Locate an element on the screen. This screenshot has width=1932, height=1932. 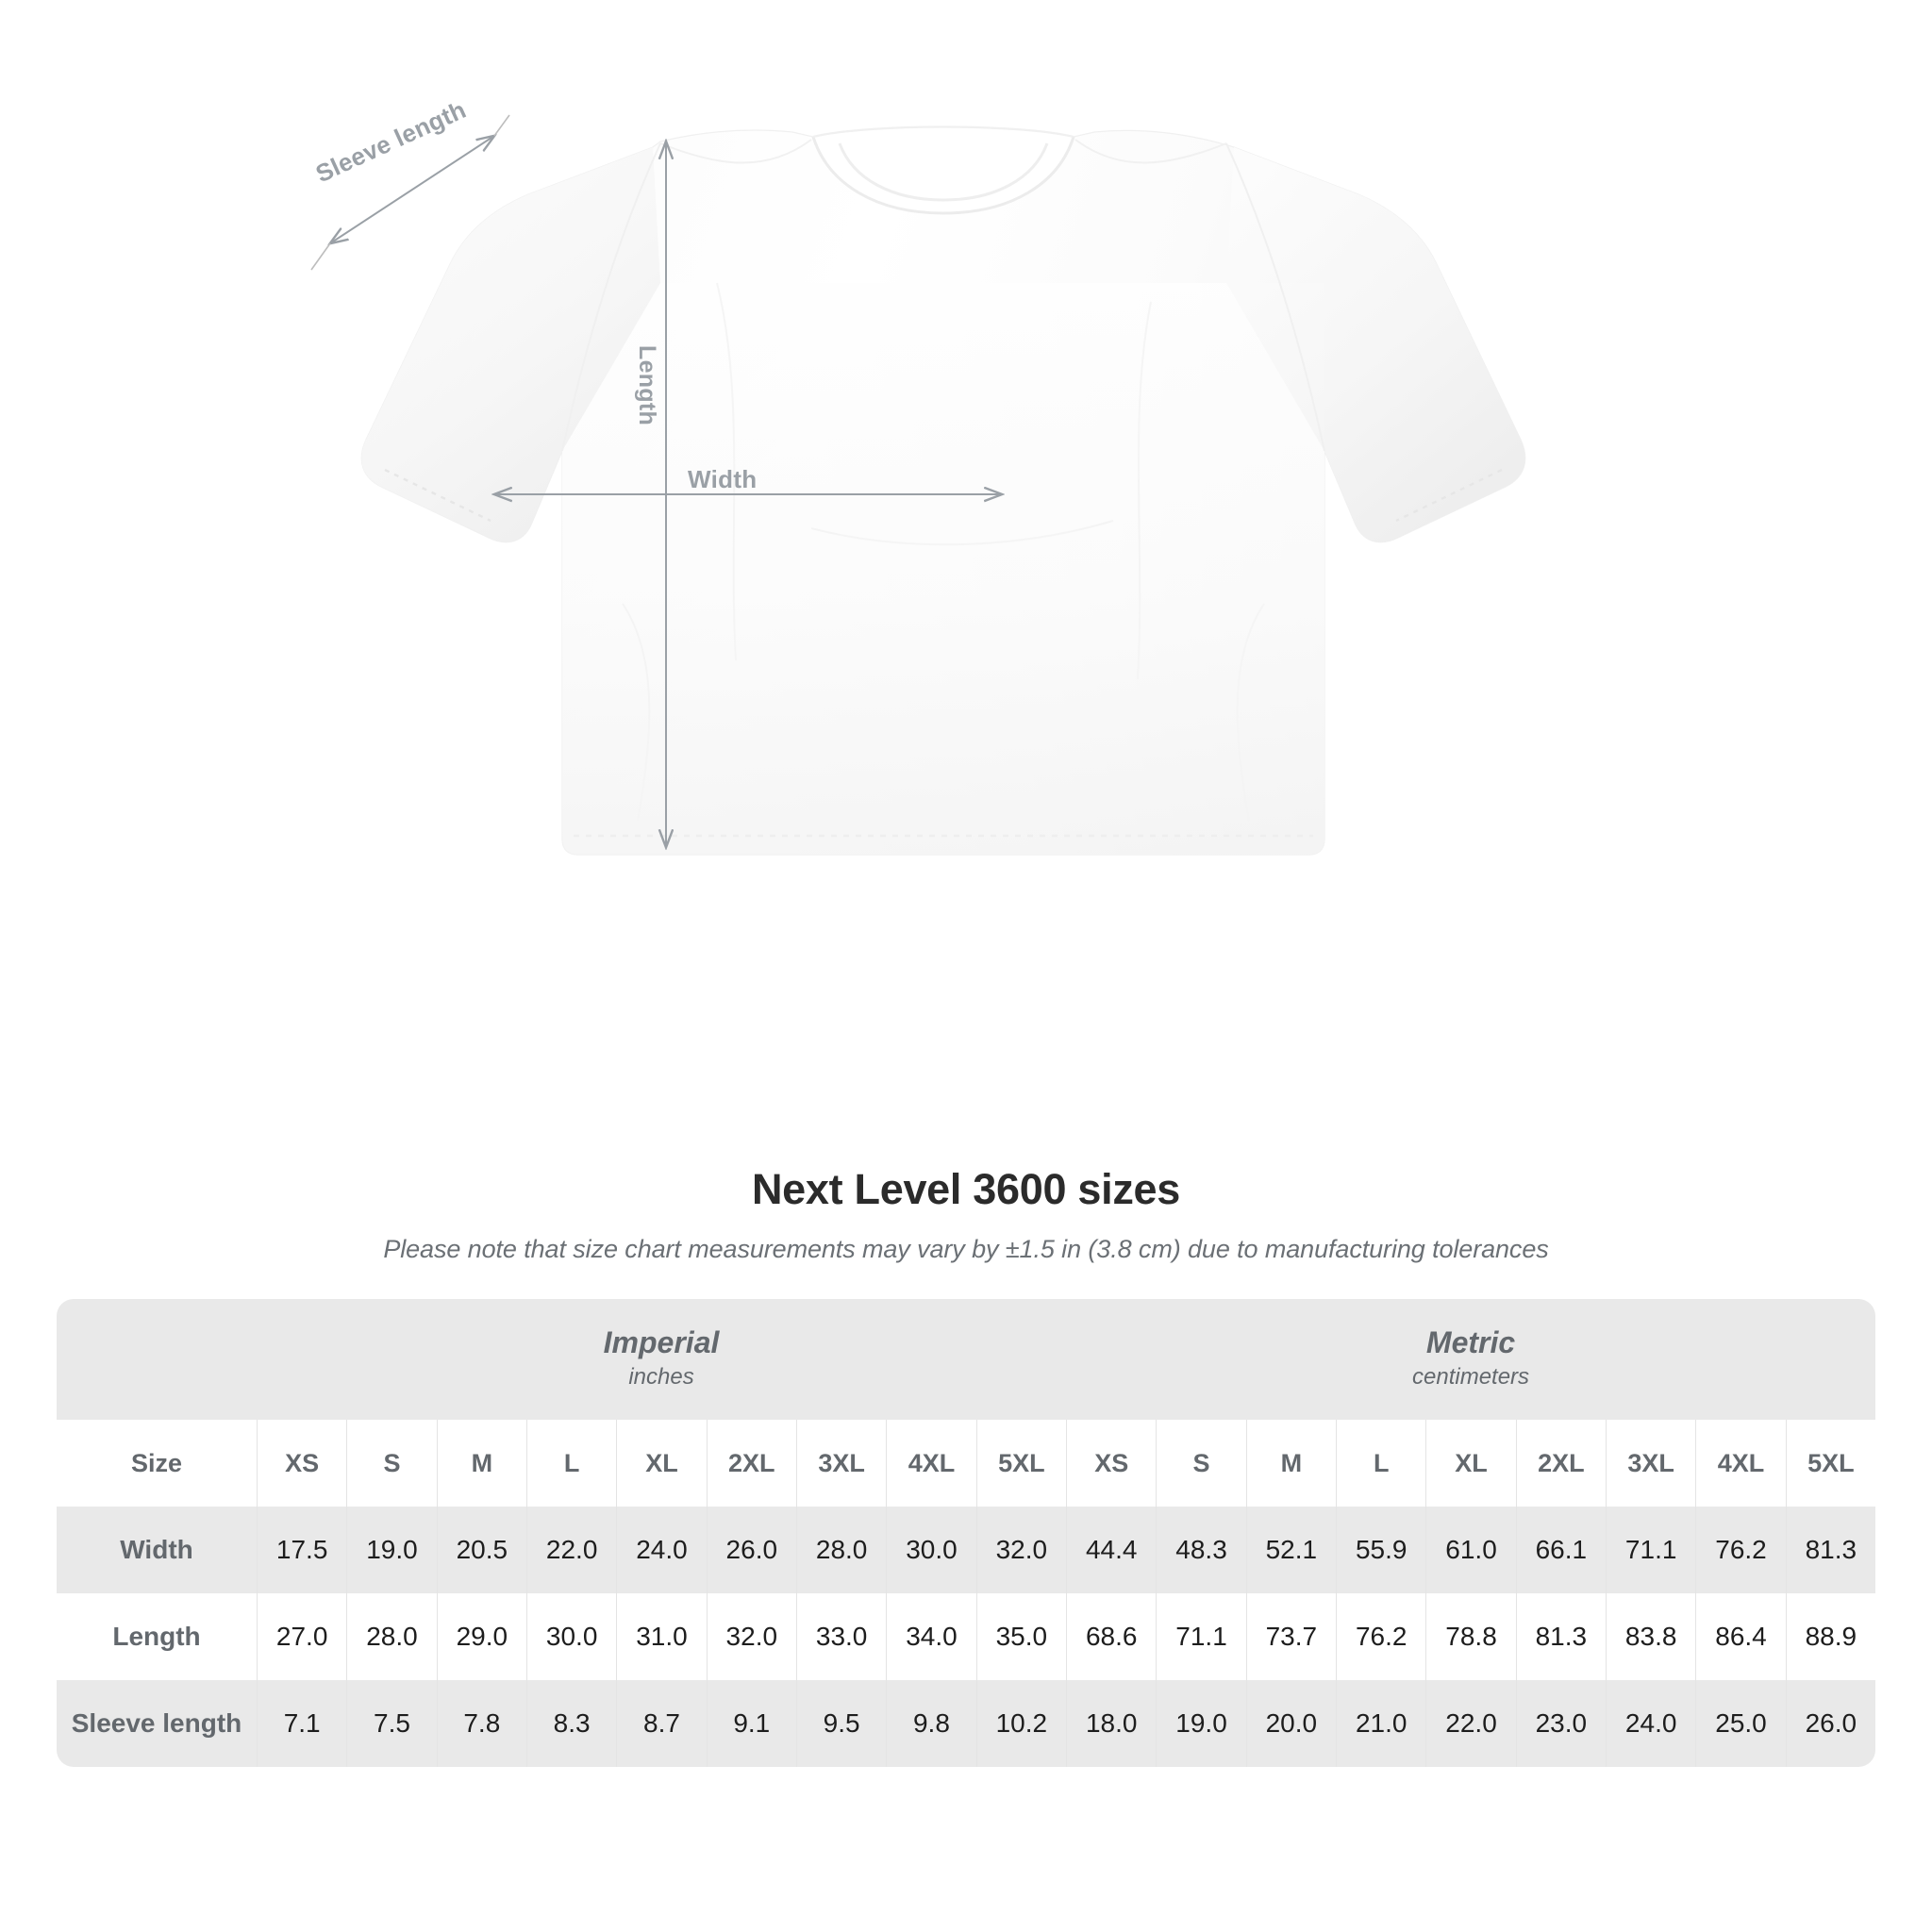
measurement-cell: 76.2 is located at coordinates (1381, 1637).